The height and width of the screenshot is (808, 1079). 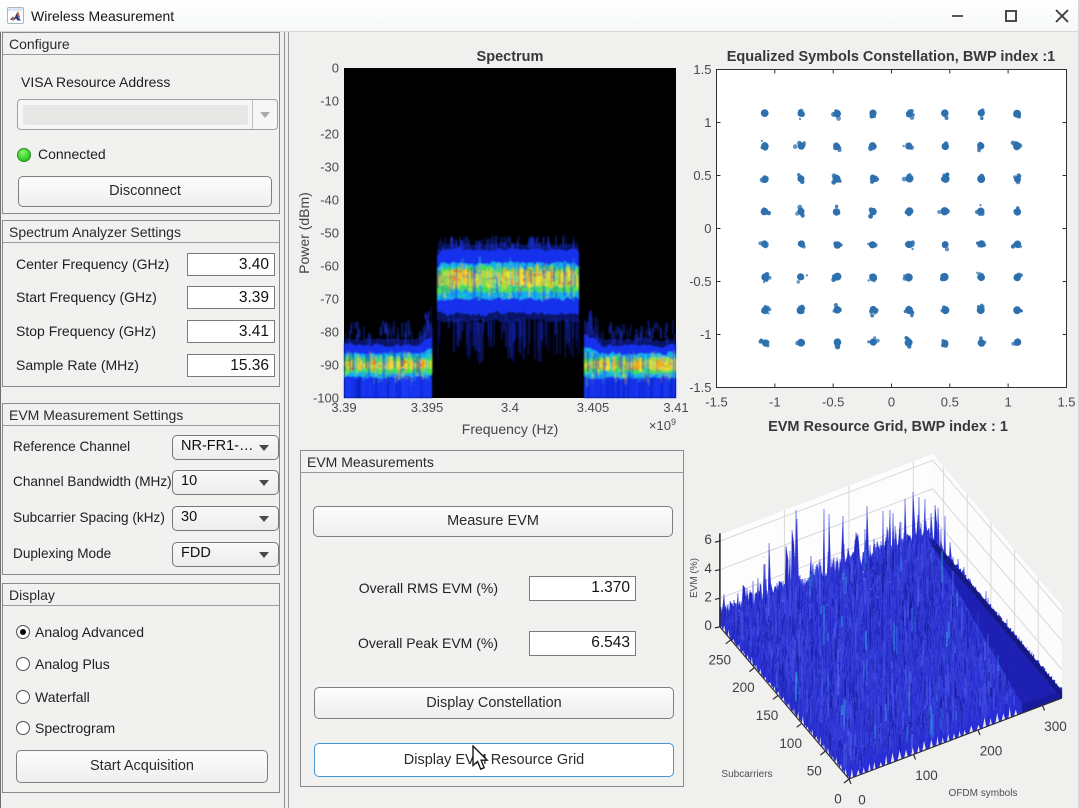 What do you see at coordinates (329, 167) in the screenshot?
I see `svg-text: -30` at bounding box center [329, 167].